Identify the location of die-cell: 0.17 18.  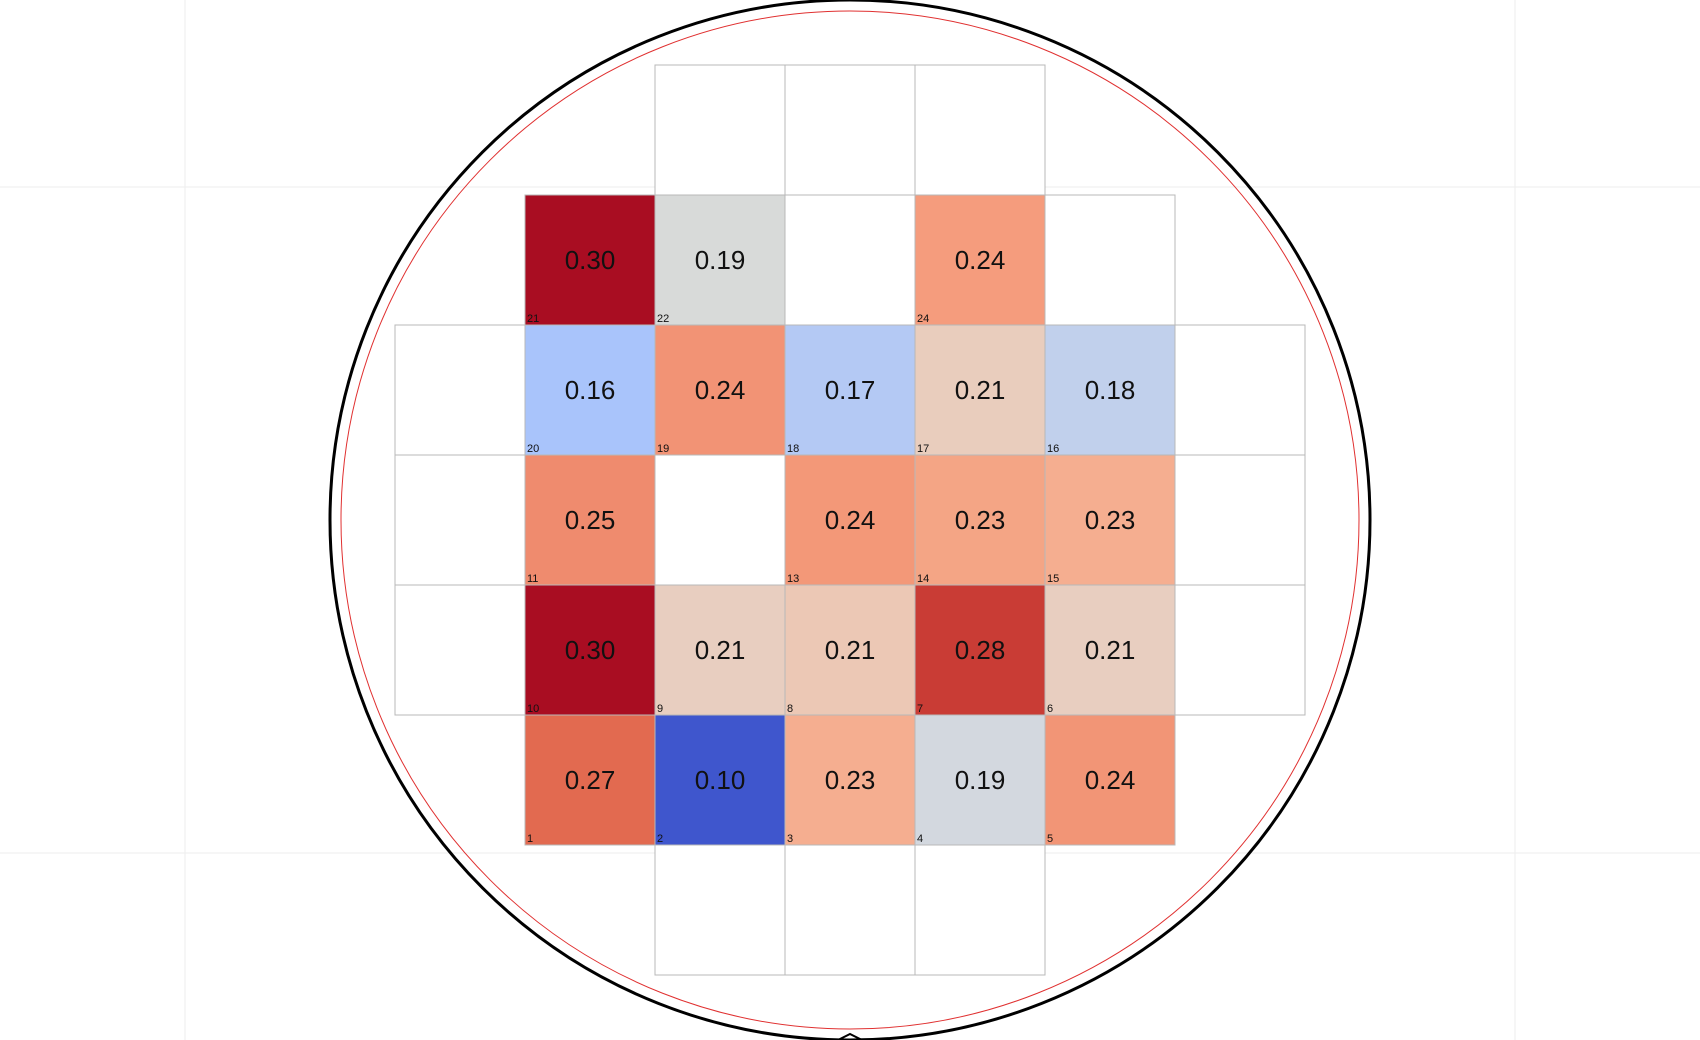
(850, 390).